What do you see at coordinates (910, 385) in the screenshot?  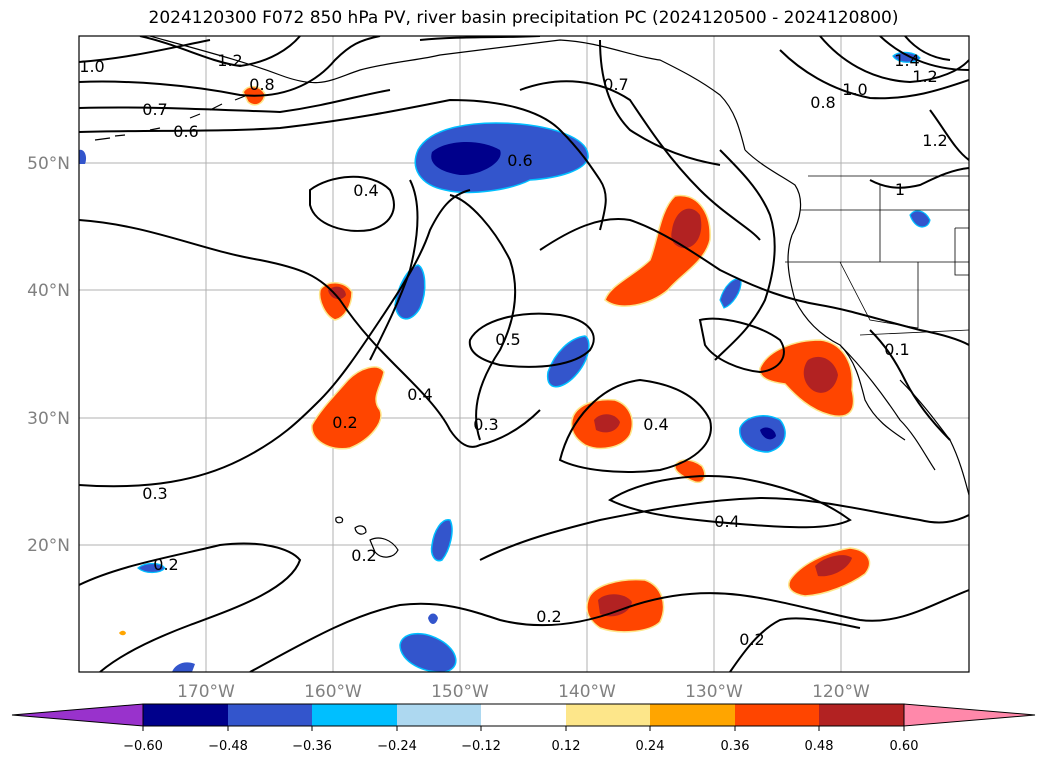 I see `contour-0-1-coast` at bounding box center [910, 385].